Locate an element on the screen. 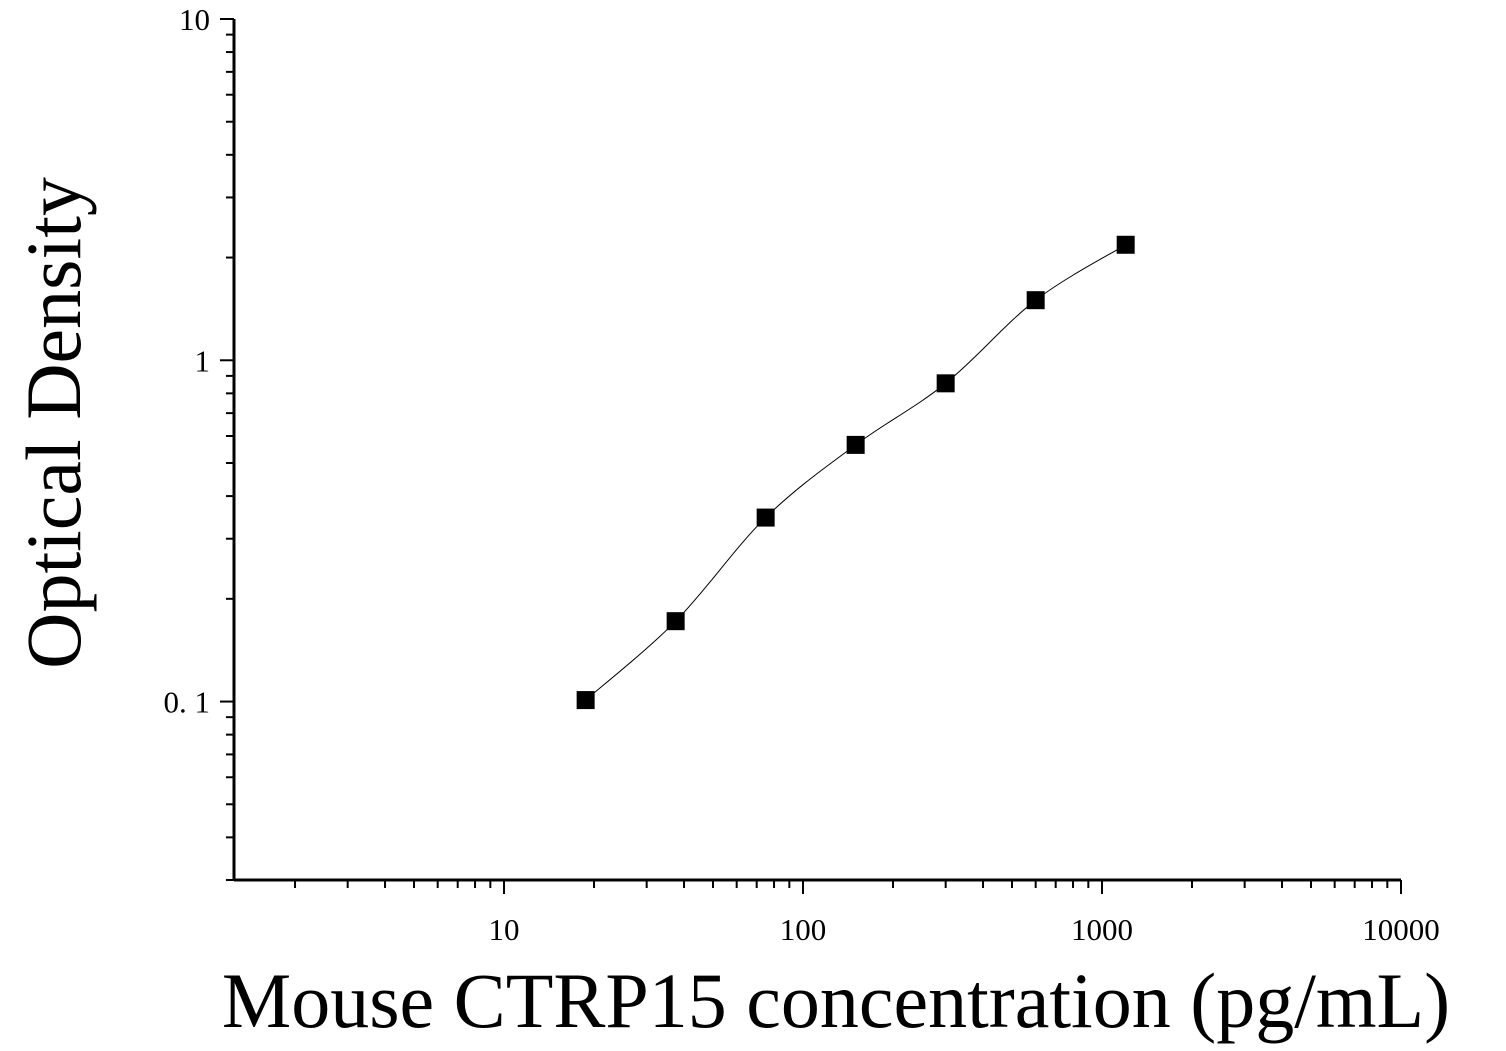 Image resolution: width=1506 pixels, height=1051 pixels. y-tick-label: 1 is located at coordinates (203, 360).